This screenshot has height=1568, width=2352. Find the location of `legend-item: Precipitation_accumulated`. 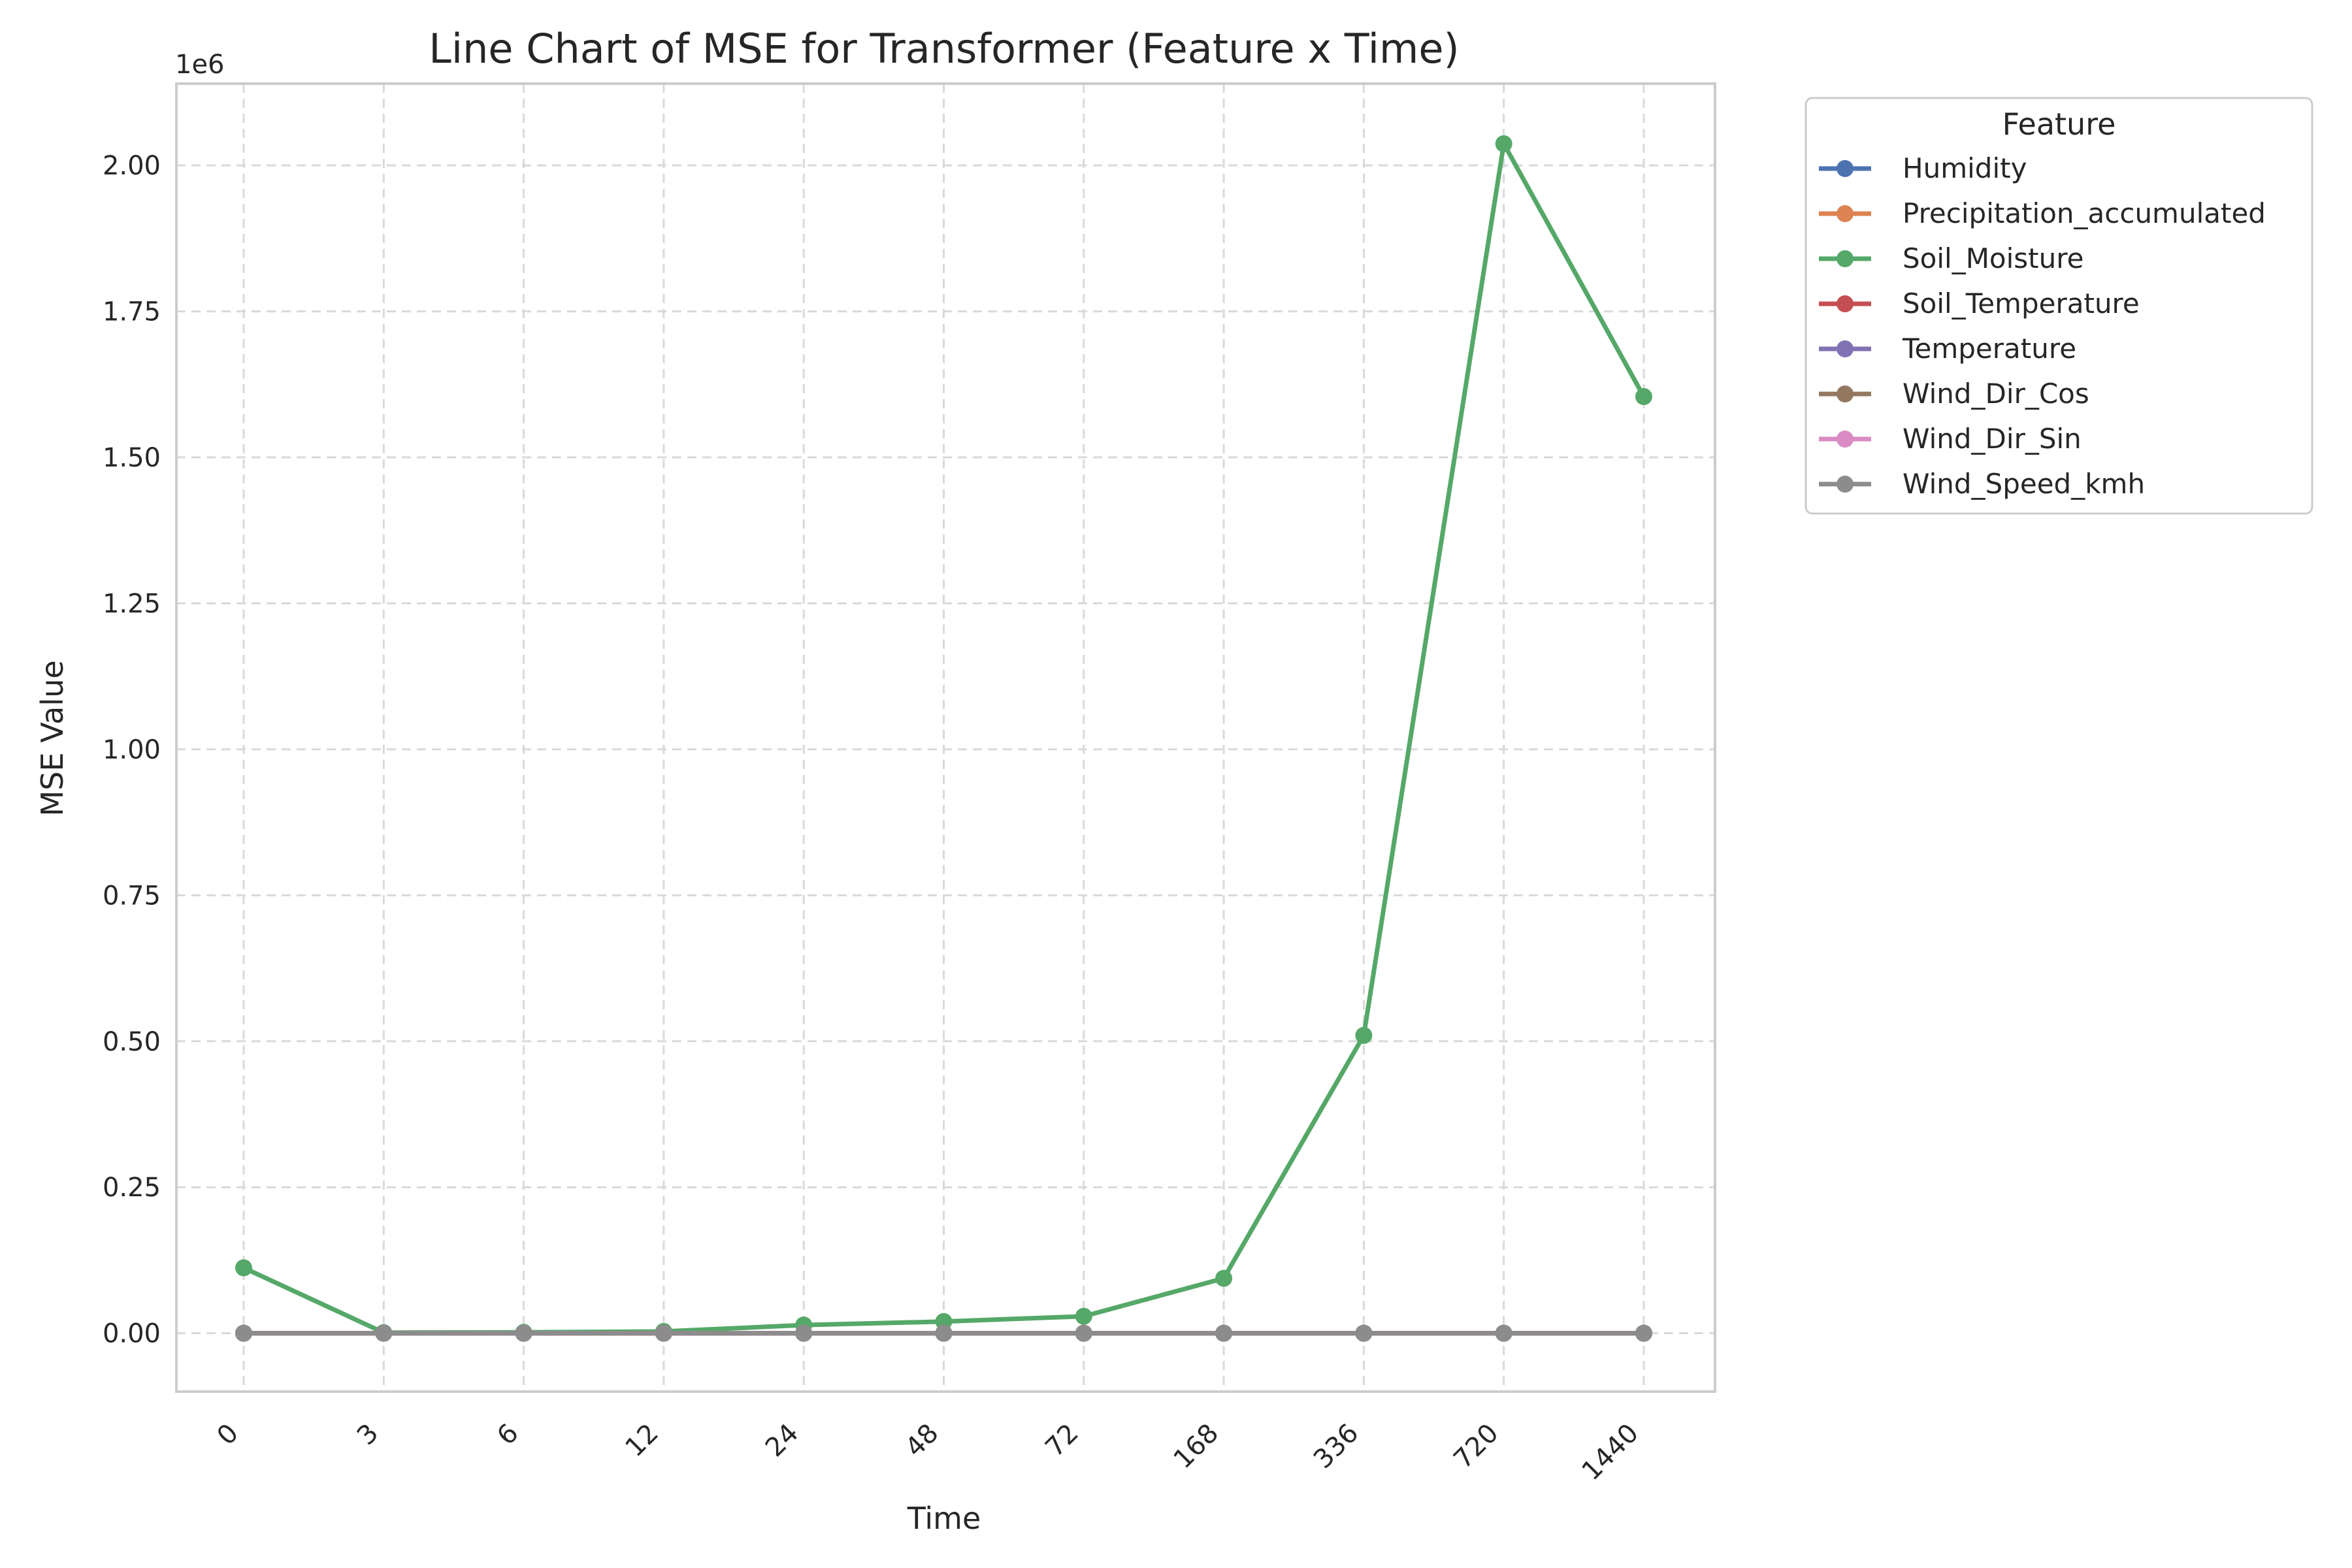

legend-item: Precipitation_accumulated is located at coordinates (2042, 213).